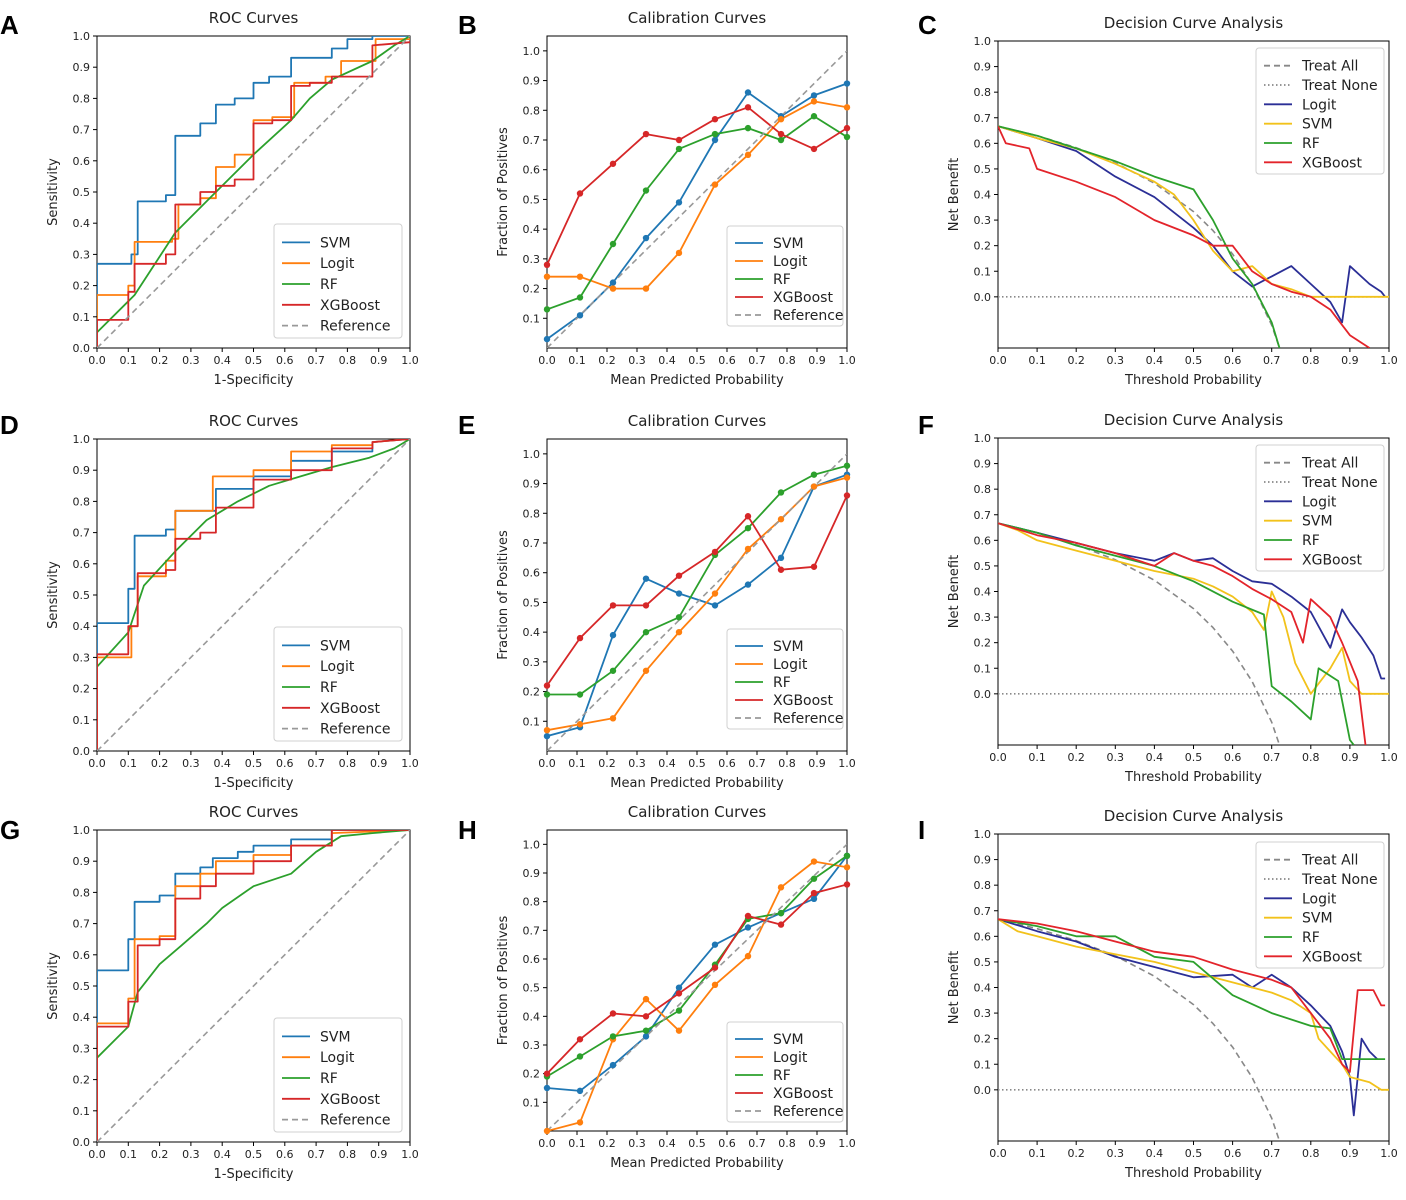  Describe the element at coordinates (1193, 777) in the screenshot. I see `chart-f-xlabel: Threshold Probability` at that location.